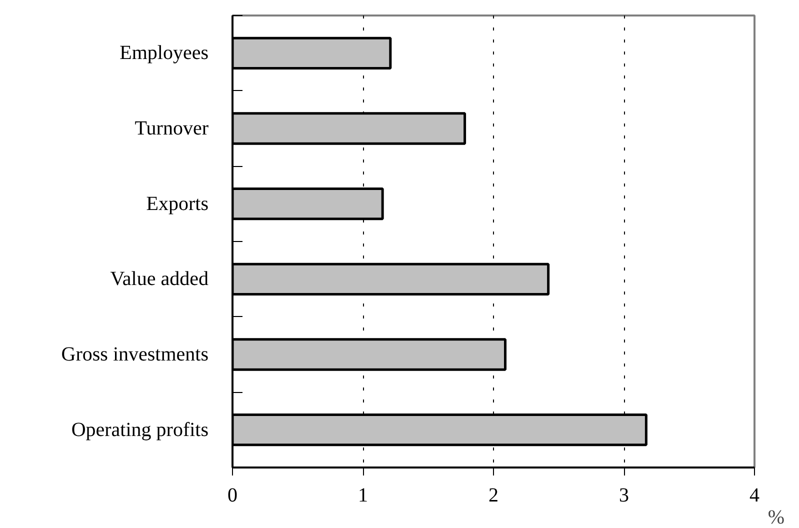 The width and height of the screenshot is (799, 528). Describe the element at coordinates (159, 279) in the screenshot. I see `y-tick-label: Value added` at that location.